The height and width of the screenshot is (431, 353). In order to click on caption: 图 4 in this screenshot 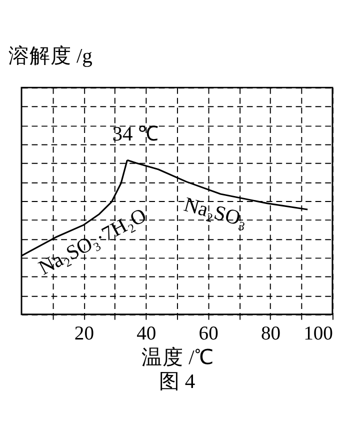, I will do `click(177, 381)`.